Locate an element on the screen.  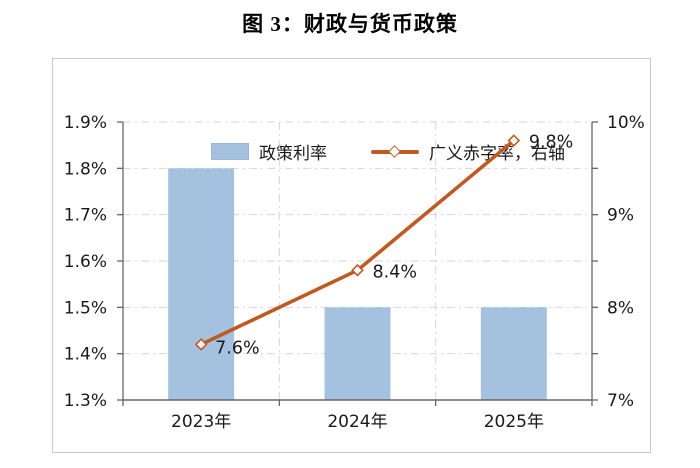
legend-label-deficit-rate: 广义赤字率，右轴 is located at coordinates (497, 153).